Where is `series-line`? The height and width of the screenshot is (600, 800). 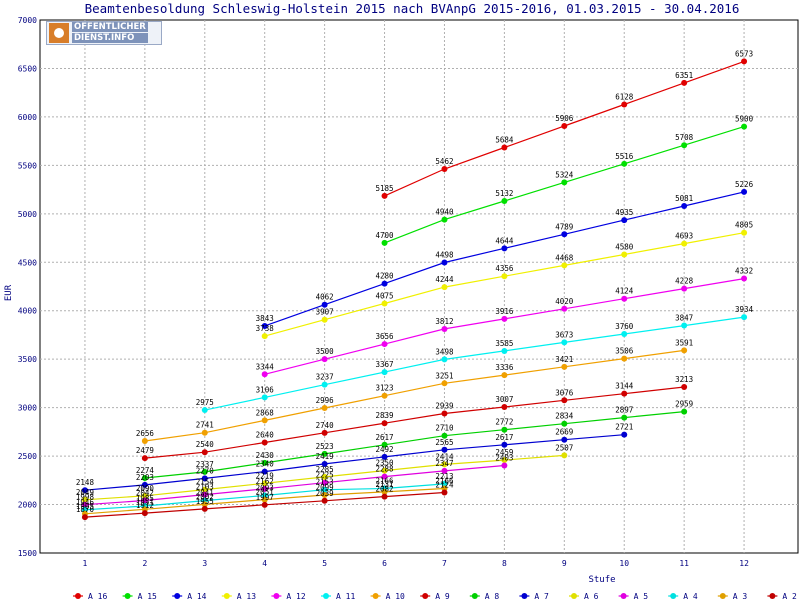
series-line is located at coordinates (294, 485).